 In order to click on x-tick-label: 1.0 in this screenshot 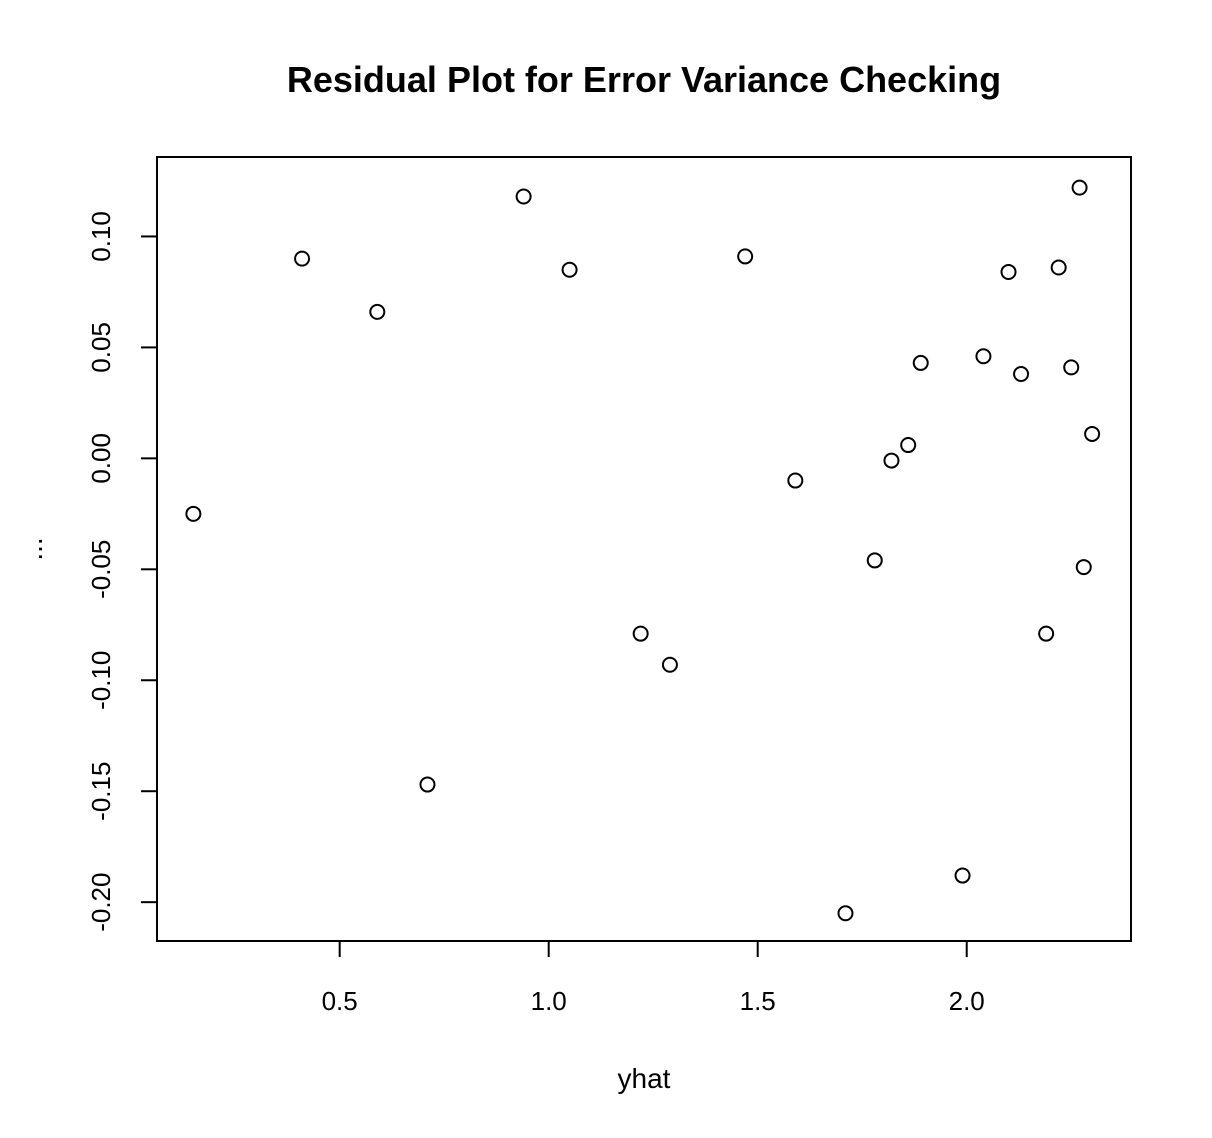, I will do `click(549, 1001)`.